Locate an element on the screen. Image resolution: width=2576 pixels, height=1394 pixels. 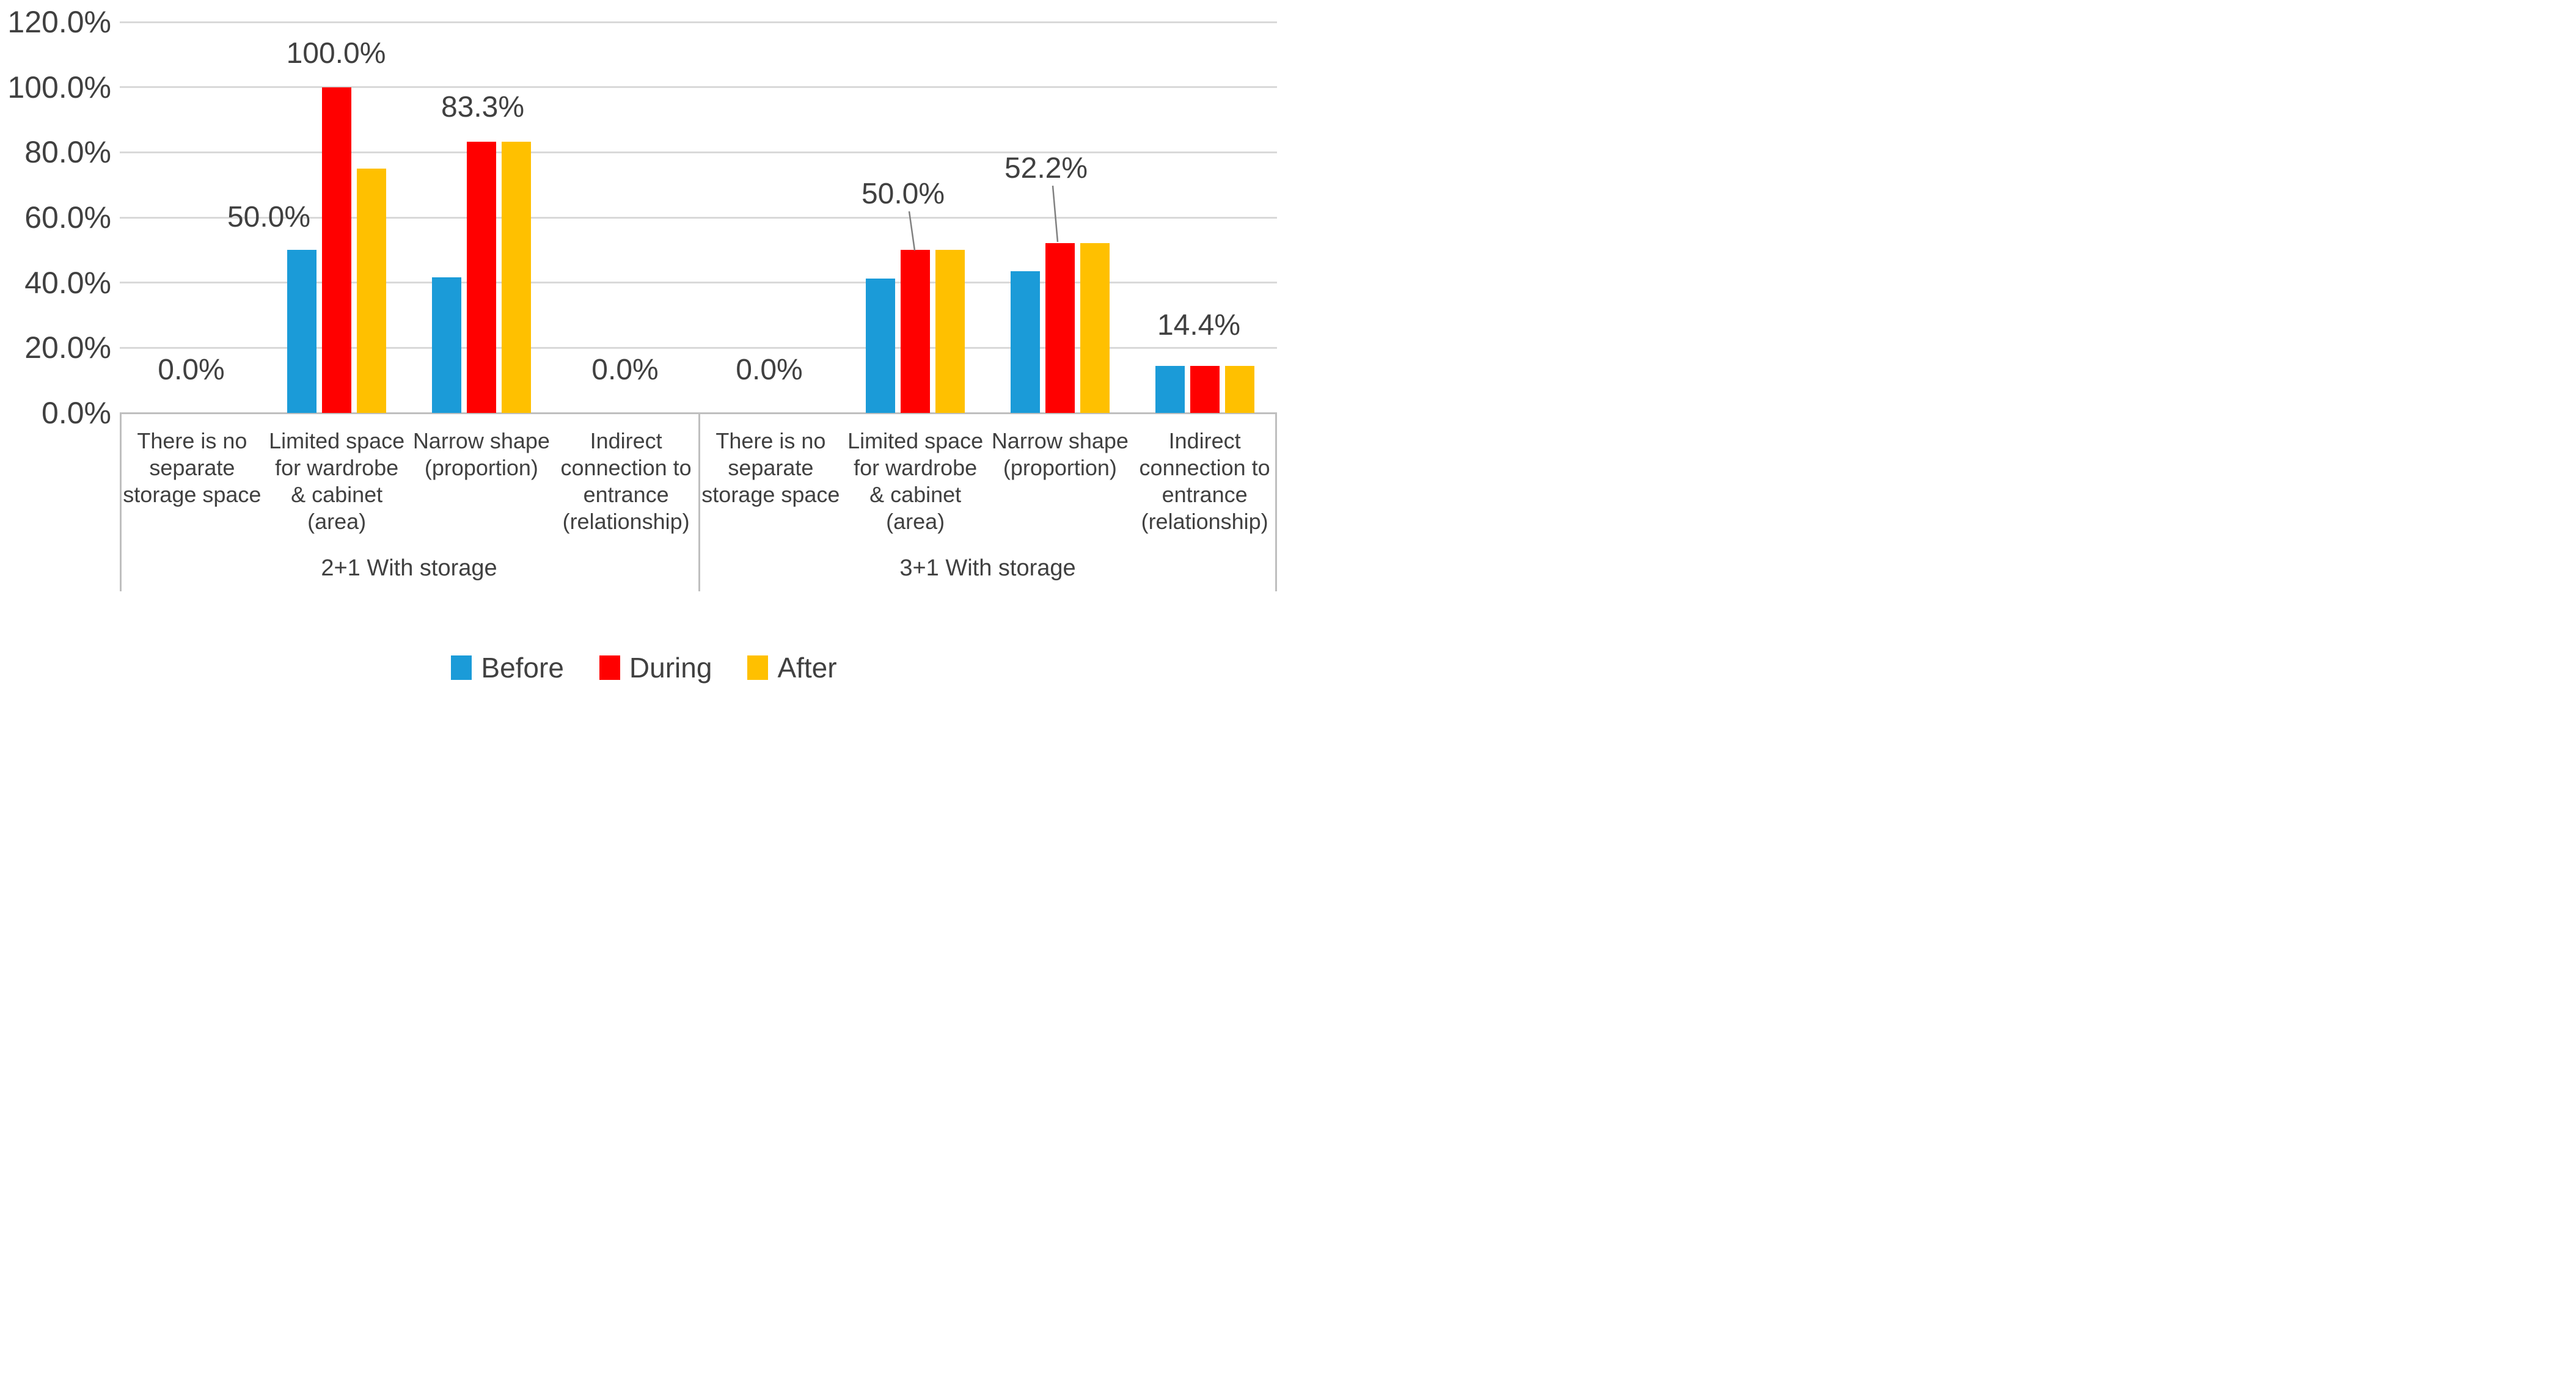
data-label: 100.0% is located at coordinates (336, 53).